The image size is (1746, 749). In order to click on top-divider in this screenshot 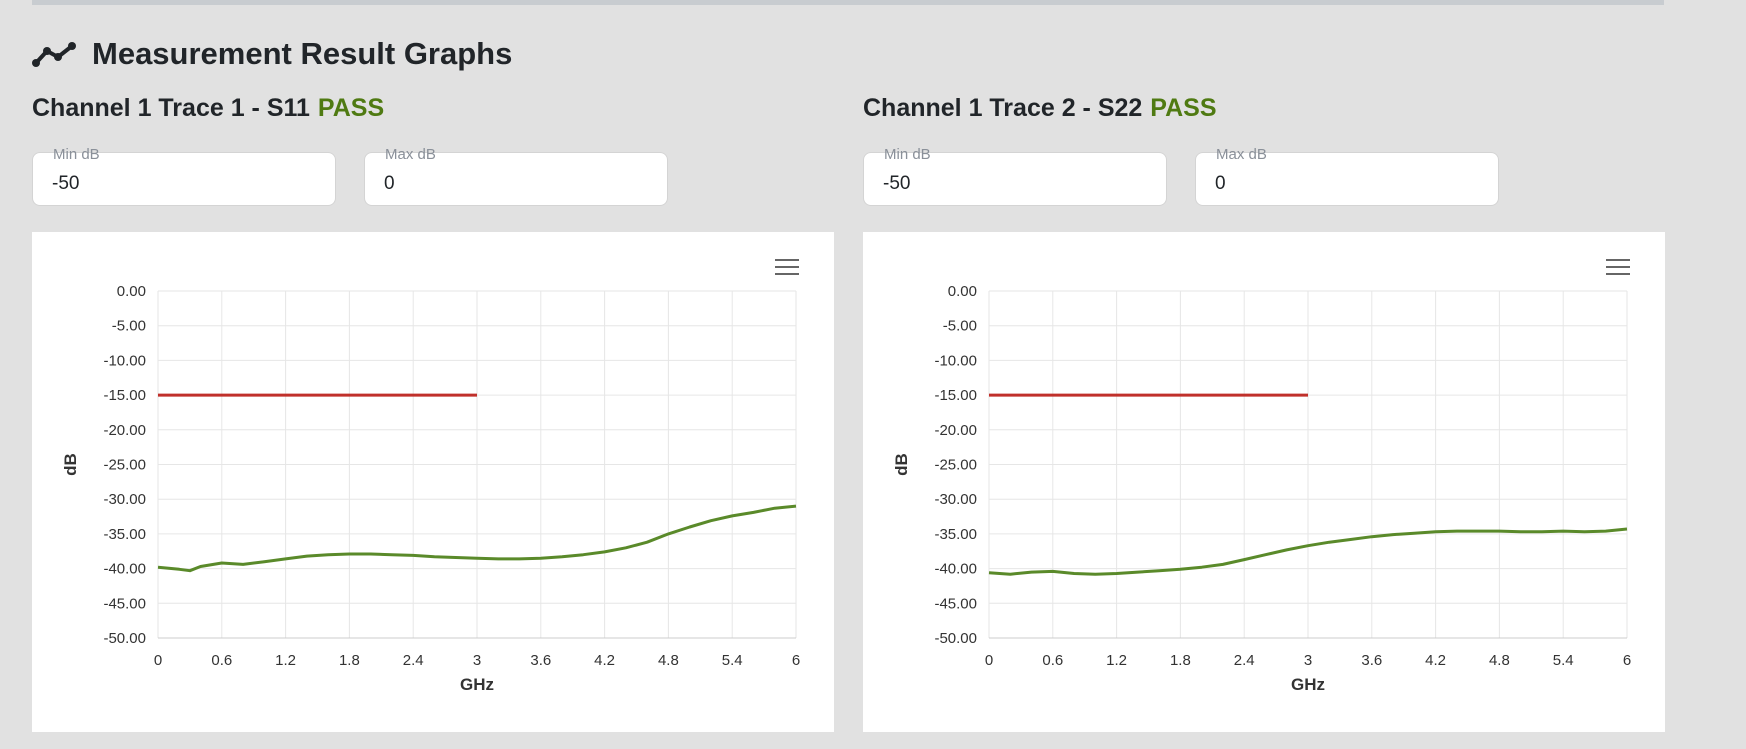, I will do `click(848, 2)`.